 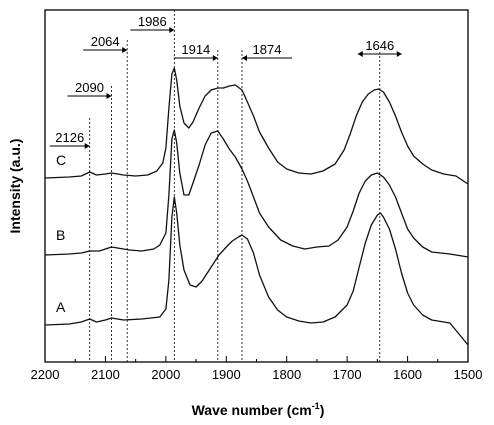 I want to click on x-tick-label: 1900, so click(x=226, y=374).